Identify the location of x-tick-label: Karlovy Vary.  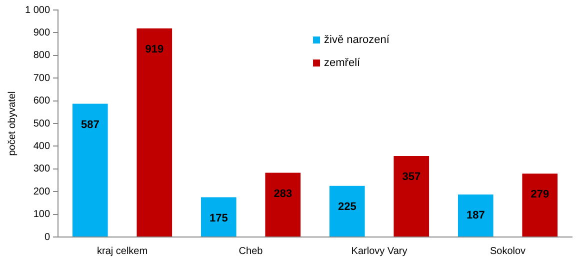
(379, 251).